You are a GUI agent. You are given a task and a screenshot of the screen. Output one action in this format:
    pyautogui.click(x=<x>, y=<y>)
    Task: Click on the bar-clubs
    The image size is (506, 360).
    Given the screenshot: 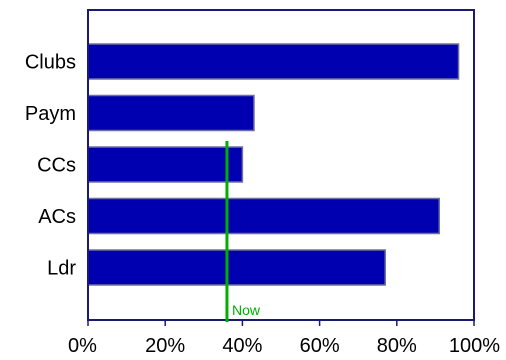 What is the action you would take?
    pyautogui.click(x=273, y=61)
    